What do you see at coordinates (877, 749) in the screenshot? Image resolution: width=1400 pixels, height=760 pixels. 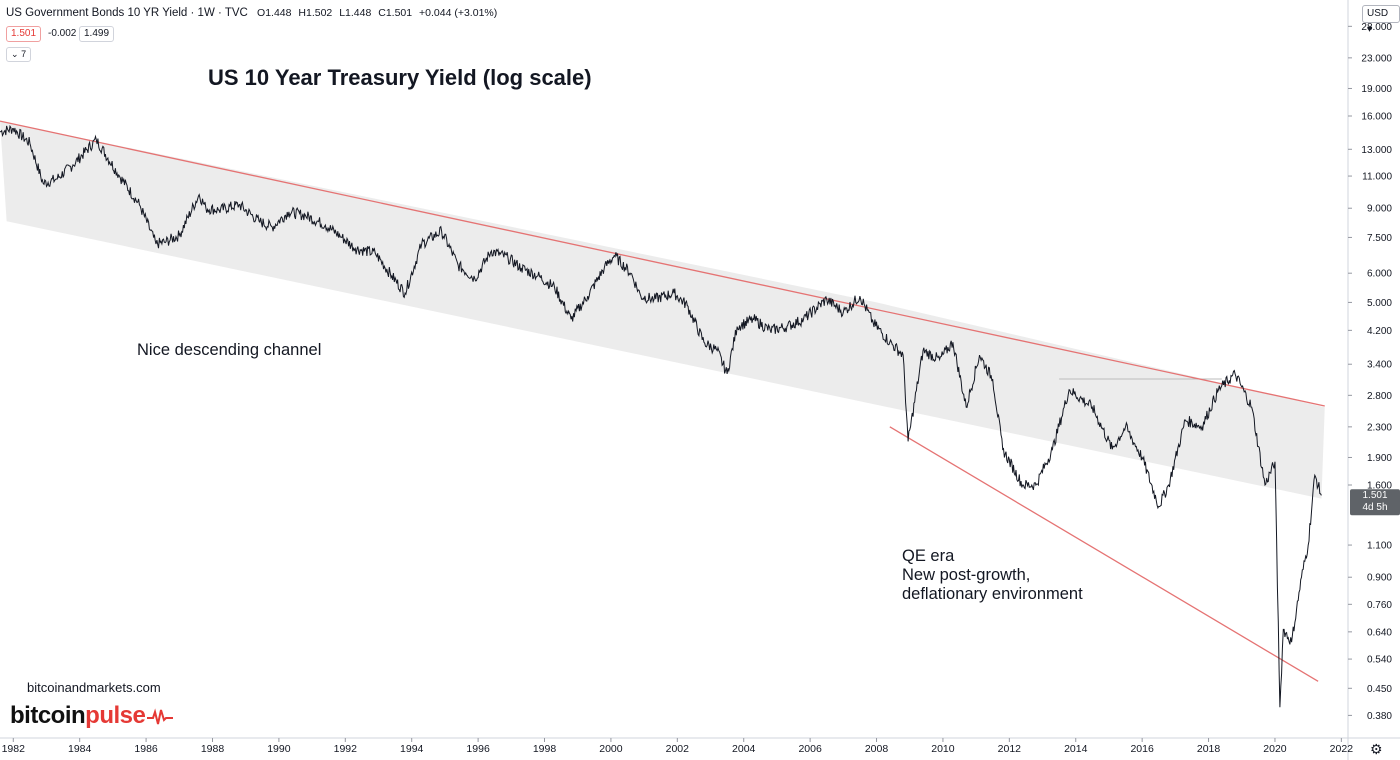 I see `x-tick-label: 2008` at bounding box center [877, 749].